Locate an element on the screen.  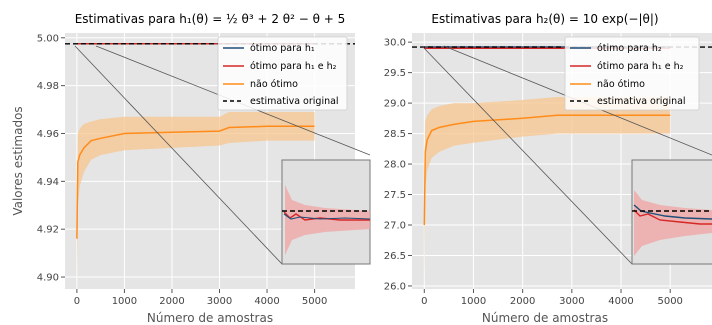
y-tick-label: 4.96 is located at coordinates (48, 134).